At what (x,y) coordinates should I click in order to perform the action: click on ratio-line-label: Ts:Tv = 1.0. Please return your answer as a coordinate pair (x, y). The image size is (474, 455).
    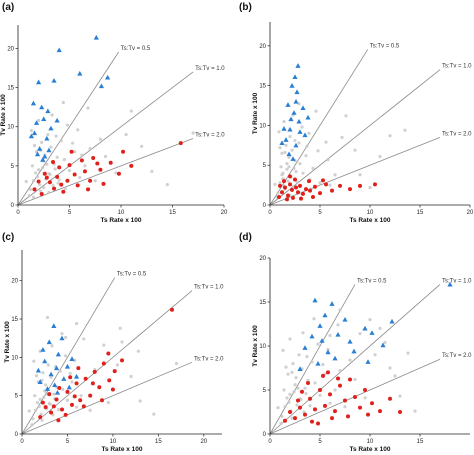
    Looking at the image, I should click on (457, 67).